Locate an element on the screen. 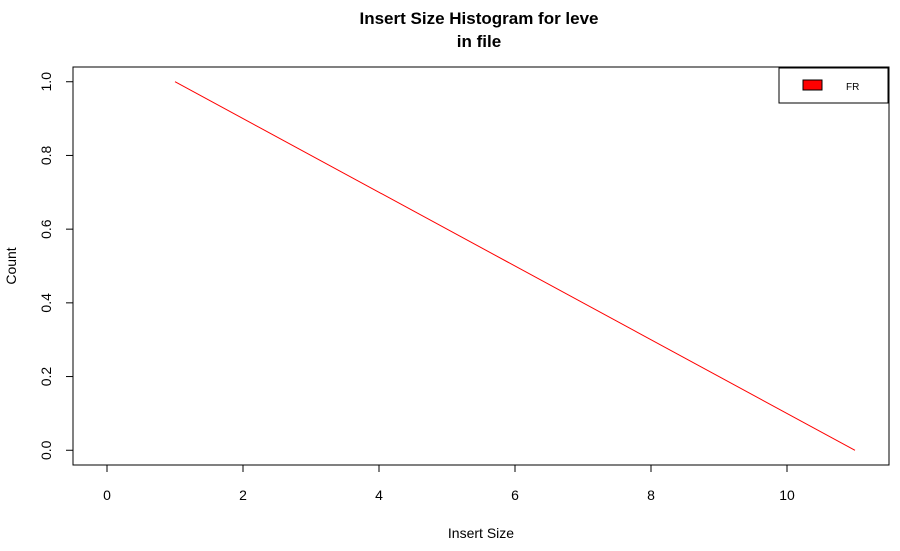 The width and height of the screenshot is (900, 551). x-tick-label: 8 is located at coordinates (651, 495).